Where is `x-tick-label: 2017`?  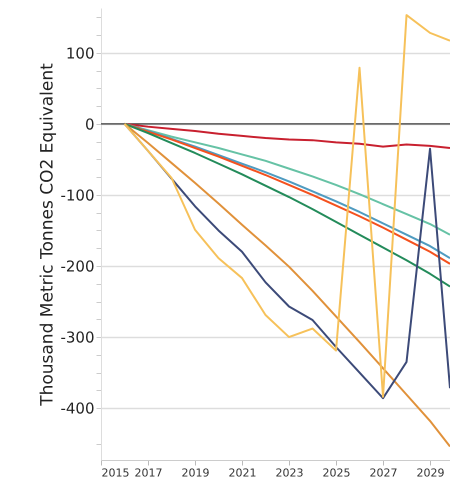
x-tick-label: 2017 is located at coordinates (148, 473).